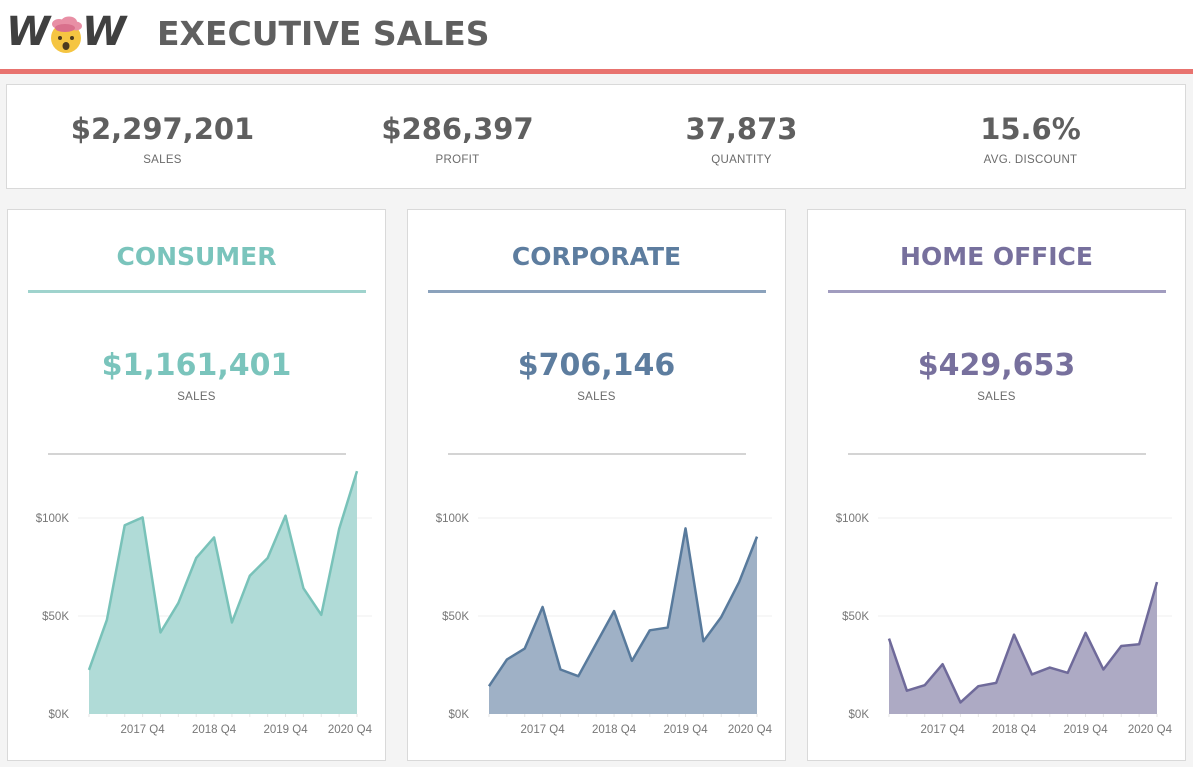  What do you see at coordinates (1030, 160) in the screenshot?
I see `kpi-label: AVG. DISCOUNT` at bounding box center [1030, 160].